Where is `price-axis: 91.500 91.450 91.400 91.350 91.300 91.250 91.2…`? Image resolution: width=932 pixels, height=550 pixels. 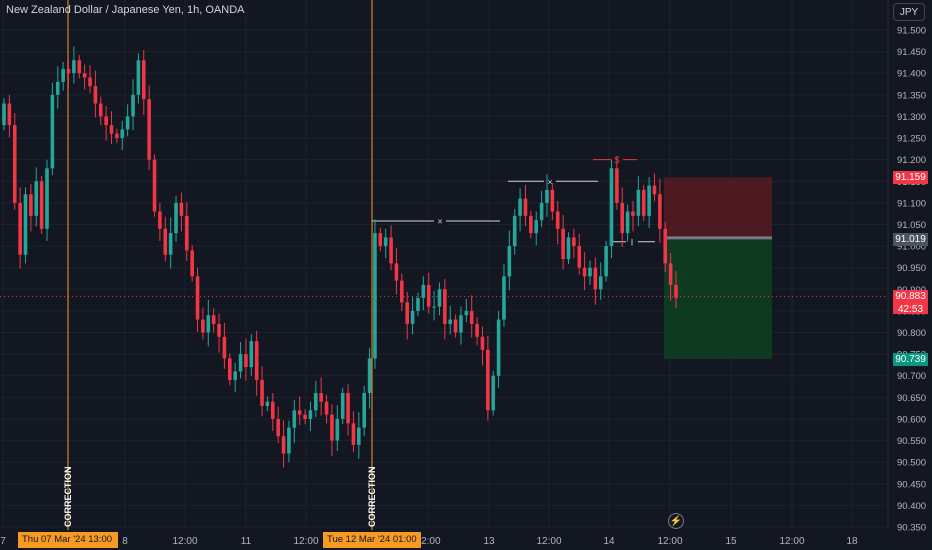 price-axis: 91.500 91.450 91.400 91.350 91.300 91.250 91.2… is located at coordinates (911, 280).